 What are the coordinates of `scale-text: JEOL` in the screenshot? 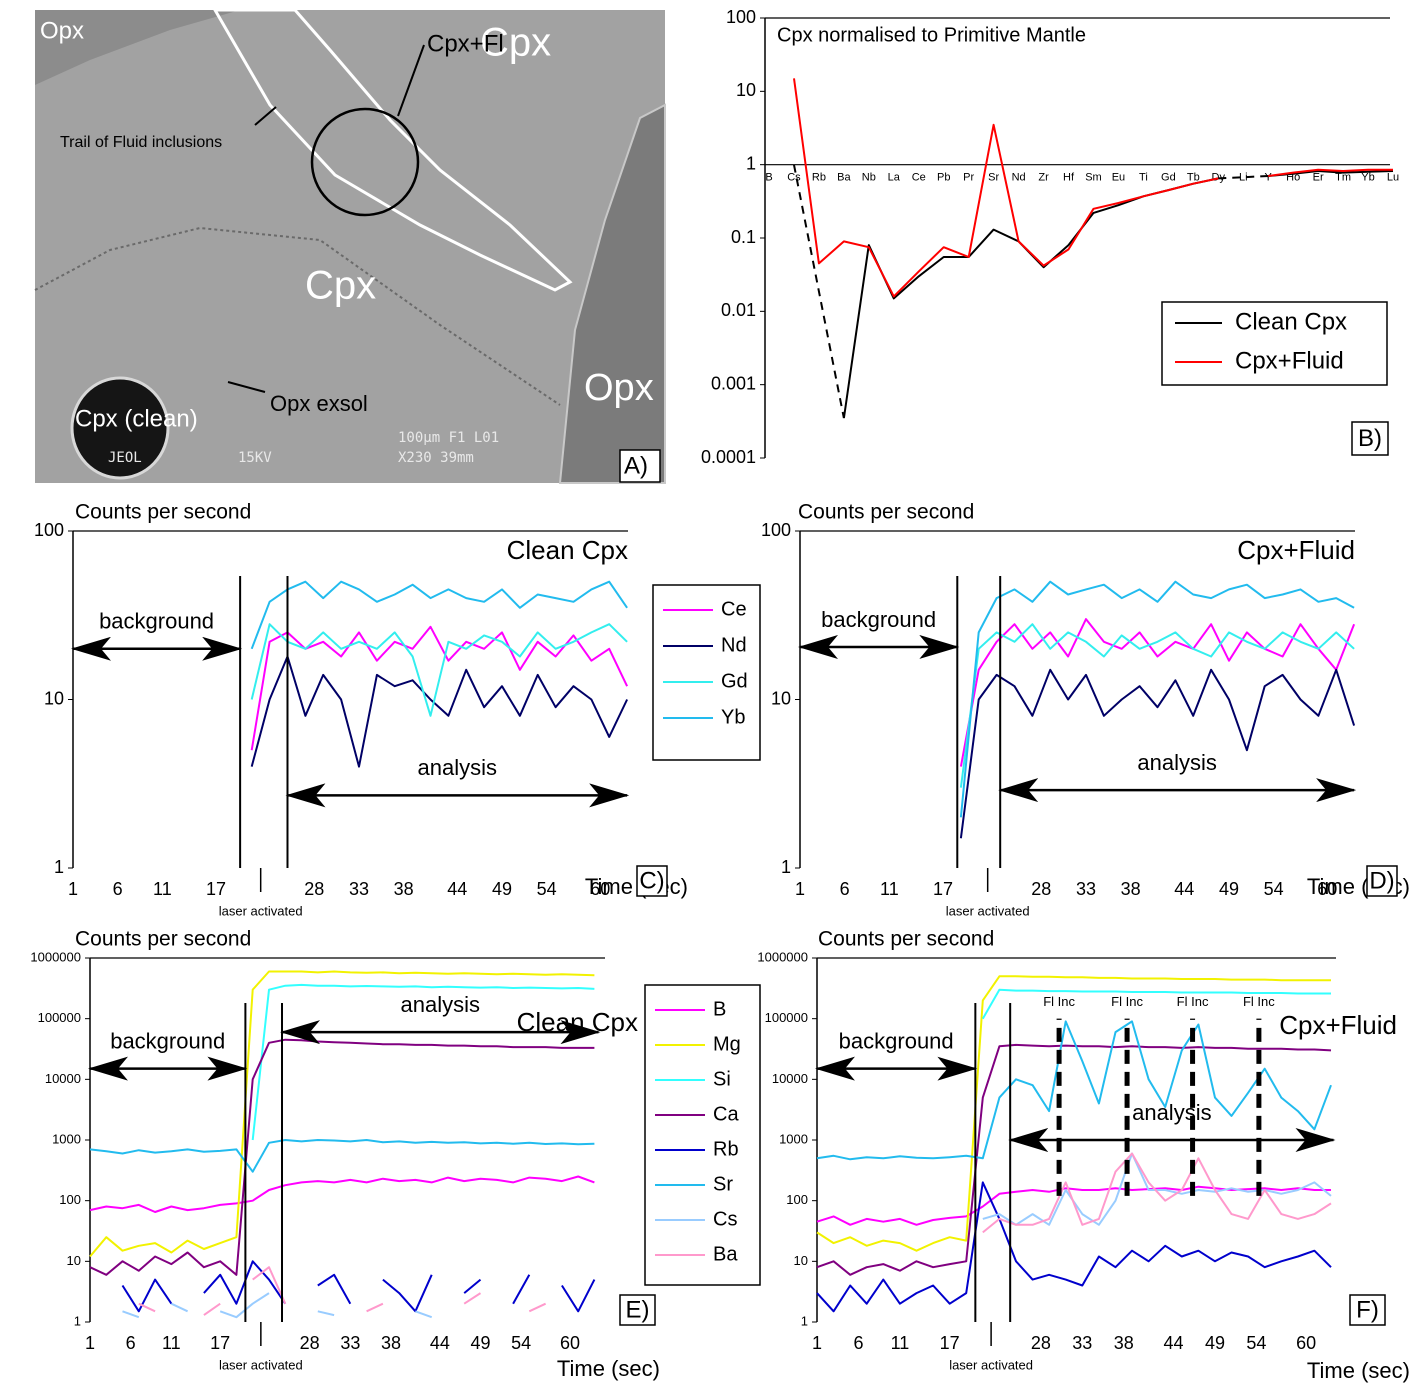 It's located at (125, 458).